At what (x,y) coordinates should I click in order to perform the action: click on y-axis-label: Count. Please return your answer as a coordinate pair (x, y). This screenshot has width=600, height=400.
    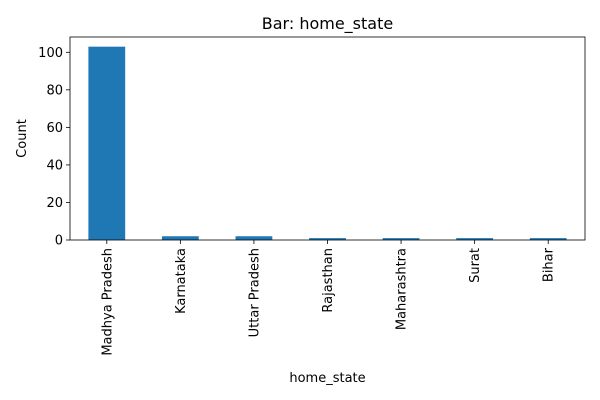
    Looking at the image, I should click on (22, 138).